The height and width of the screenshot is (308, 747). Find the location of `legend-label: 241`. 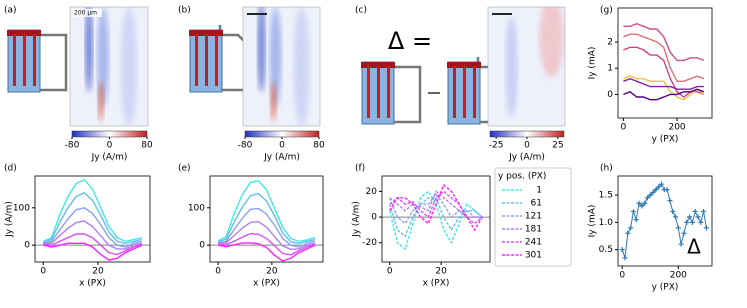

legend-label: 241 is located at coordinates (533, 243).